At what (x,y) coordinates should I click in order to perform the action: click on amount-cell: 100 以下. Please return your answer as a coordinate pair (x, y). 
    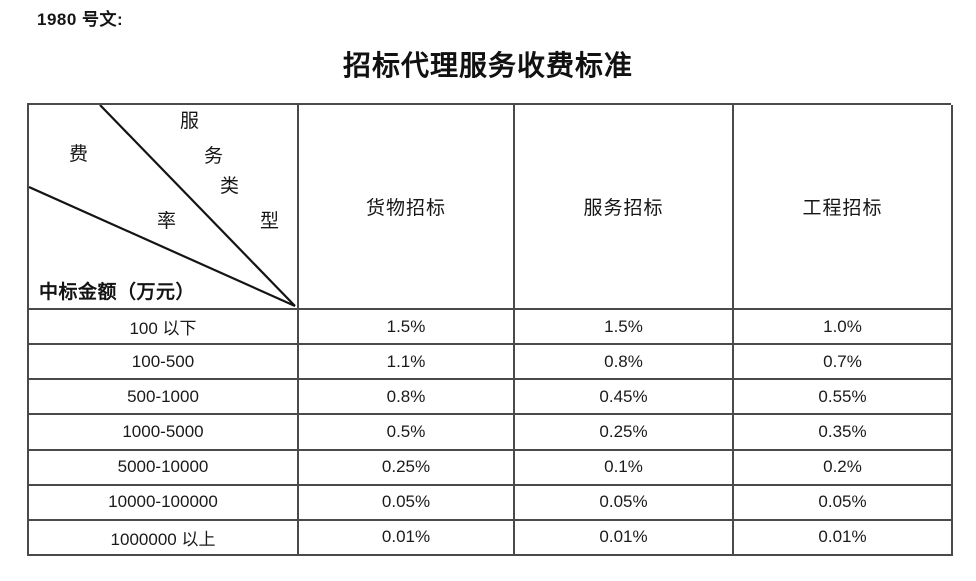
    Looking at the image, I should click on (164, 328).